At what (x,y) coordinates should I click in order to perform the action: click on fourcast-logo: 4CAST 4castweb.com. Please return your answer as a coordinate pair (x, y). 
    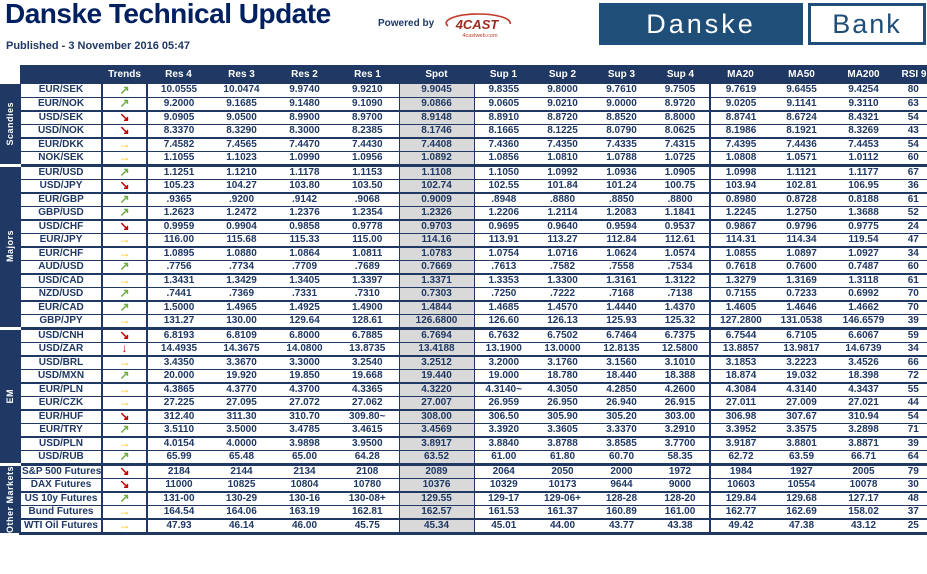
    Looking at the image, I should click on (478, 26).